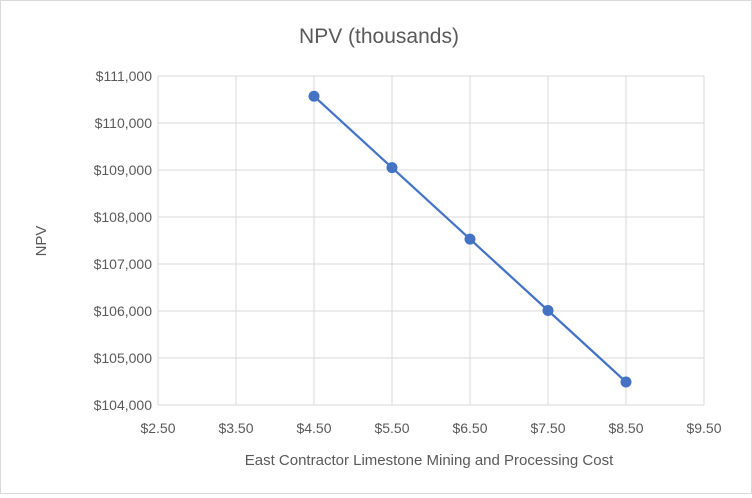  Describe the element at coordinates (124, 123) in the screenshot. I see `y-tick-label: $110,000` at that location.